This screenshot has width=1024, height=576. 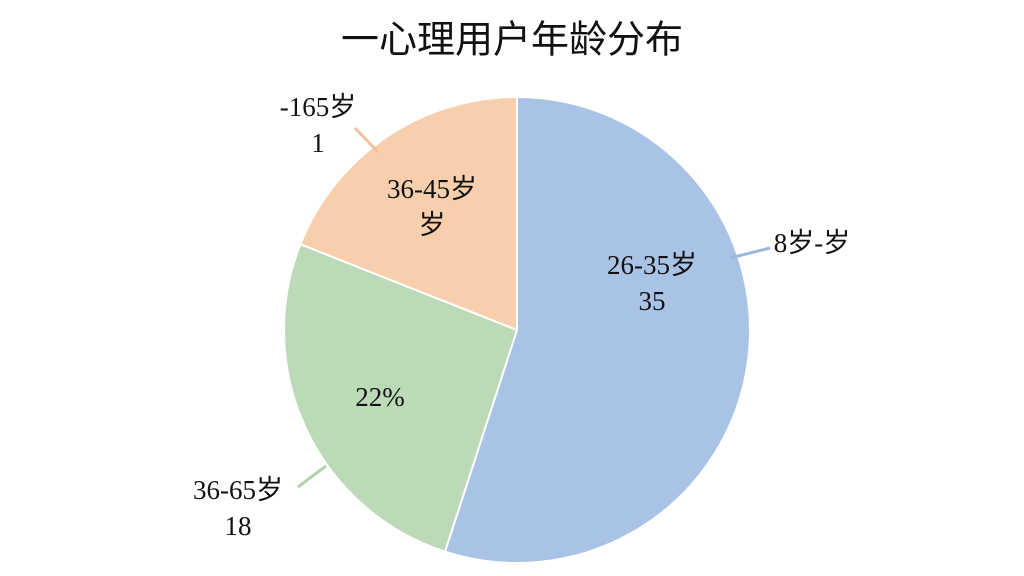 What do you see at coordinates (318, 107) in the screenshot?
I see `outer-label: -165岁` at bounding box center [318, 107].